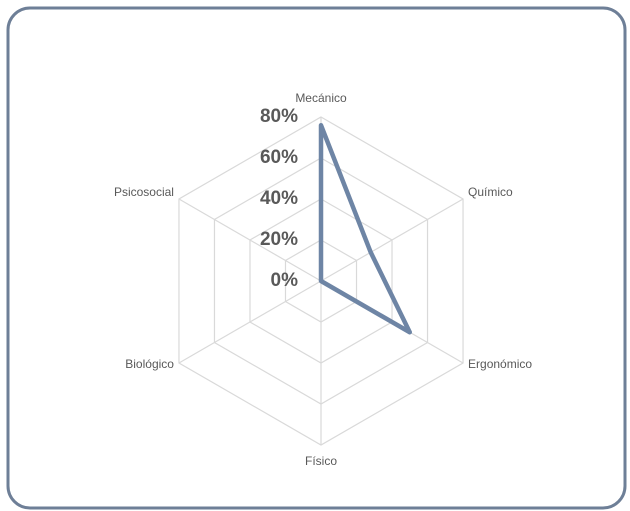 This screenshot has height=511, width=630. I want to click on category-label: Biológico, so click(149, 364).